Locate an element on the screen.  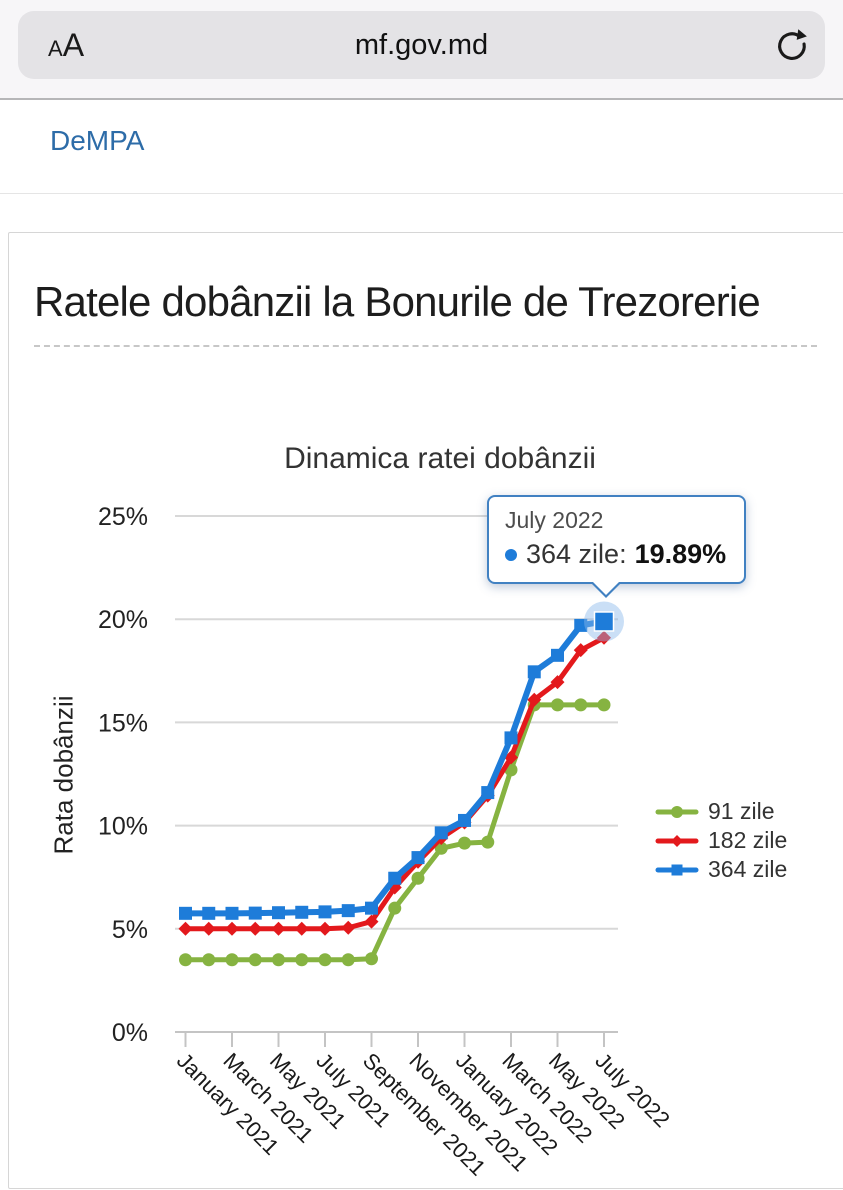
series-182-zile is located at coordinates (394, 783).